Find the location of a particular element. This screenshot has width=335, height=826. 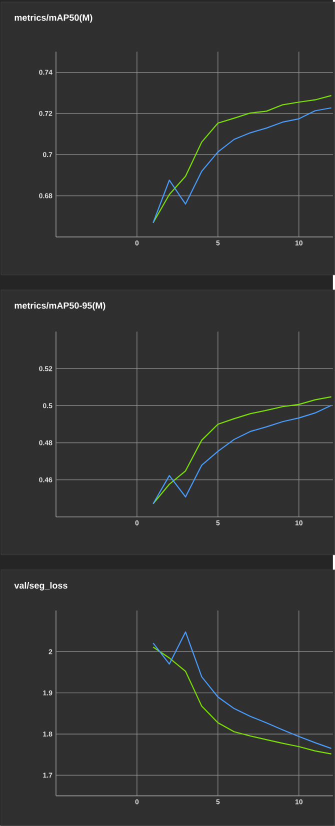

chart-title: val/seg_loss is located at coordinates (41, 586).